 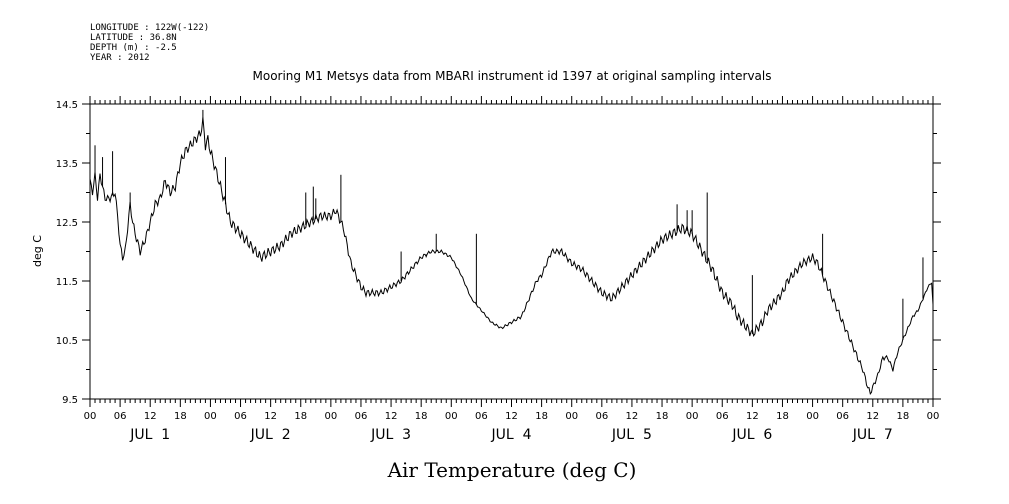 What do you see at coordinates (631, 435) in the screenshot?
I see `day-label: JUL 5` at bounding box center [631, 435].